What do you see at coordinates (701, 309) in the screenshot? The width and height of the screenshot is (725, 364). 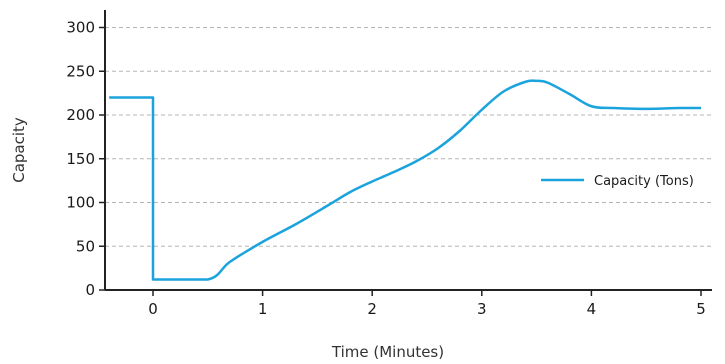 I see `x-tick-label-5: 5` at bounding box center [701, 309].